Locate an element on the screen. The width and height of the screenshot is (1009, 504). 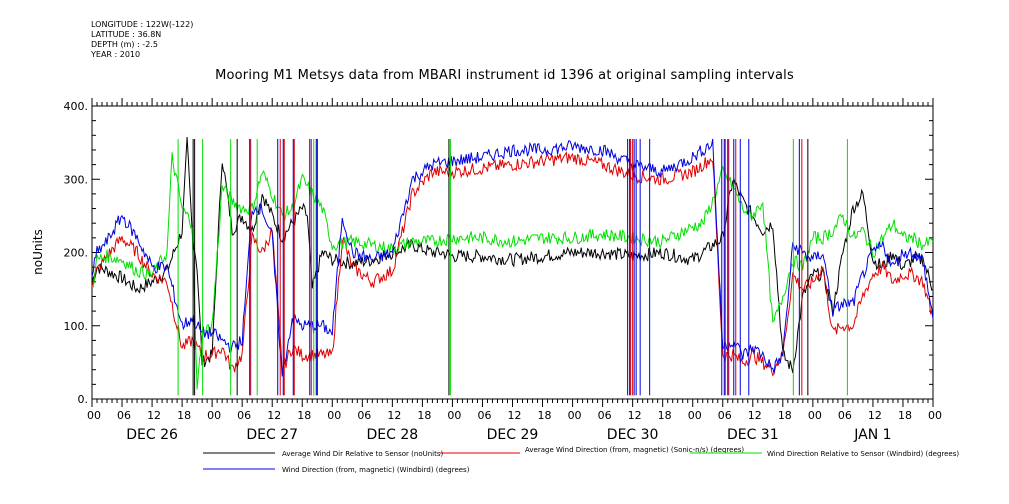
day-label: DEC 31 is located at coordinates (753, 435).